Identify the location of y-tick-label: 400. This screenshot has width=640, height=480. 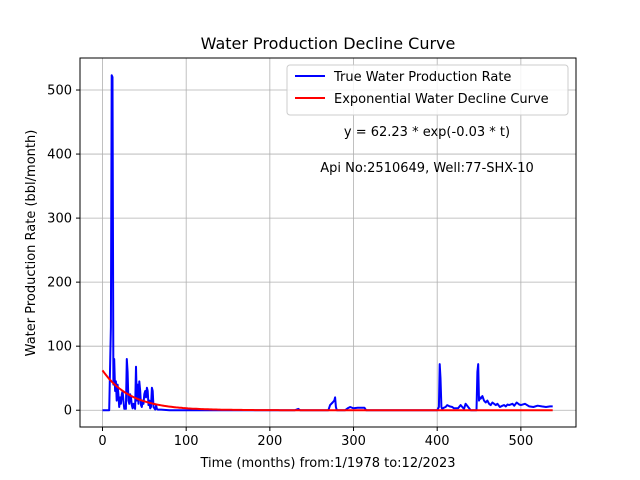
(59, 155).